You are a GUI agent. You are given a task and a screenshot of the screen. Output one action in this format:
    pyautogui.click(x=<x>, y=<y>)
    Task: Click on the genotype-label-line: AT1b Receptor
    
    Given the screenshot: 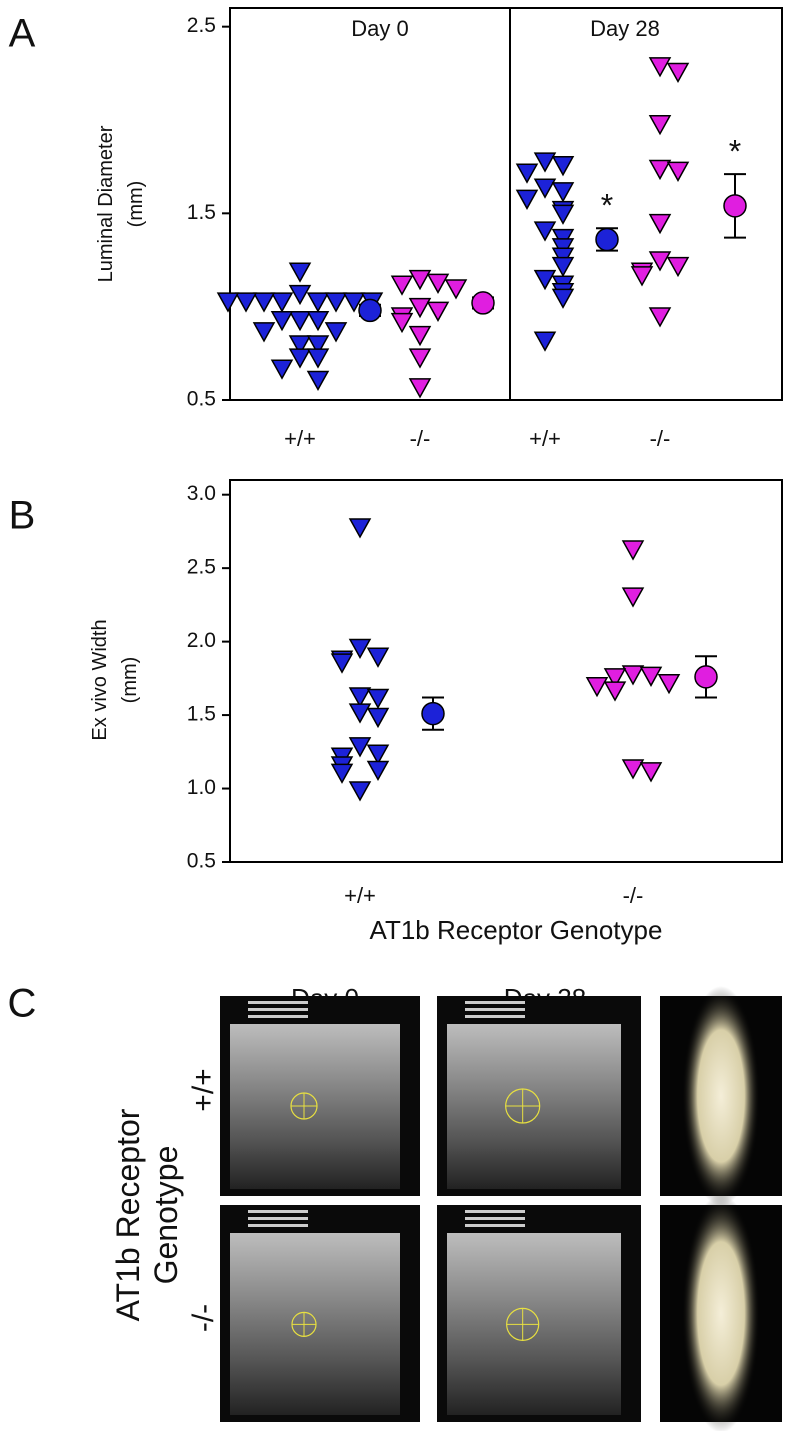 What is the action you would take?
    pyautogui.click(x=128, y=1214)
    